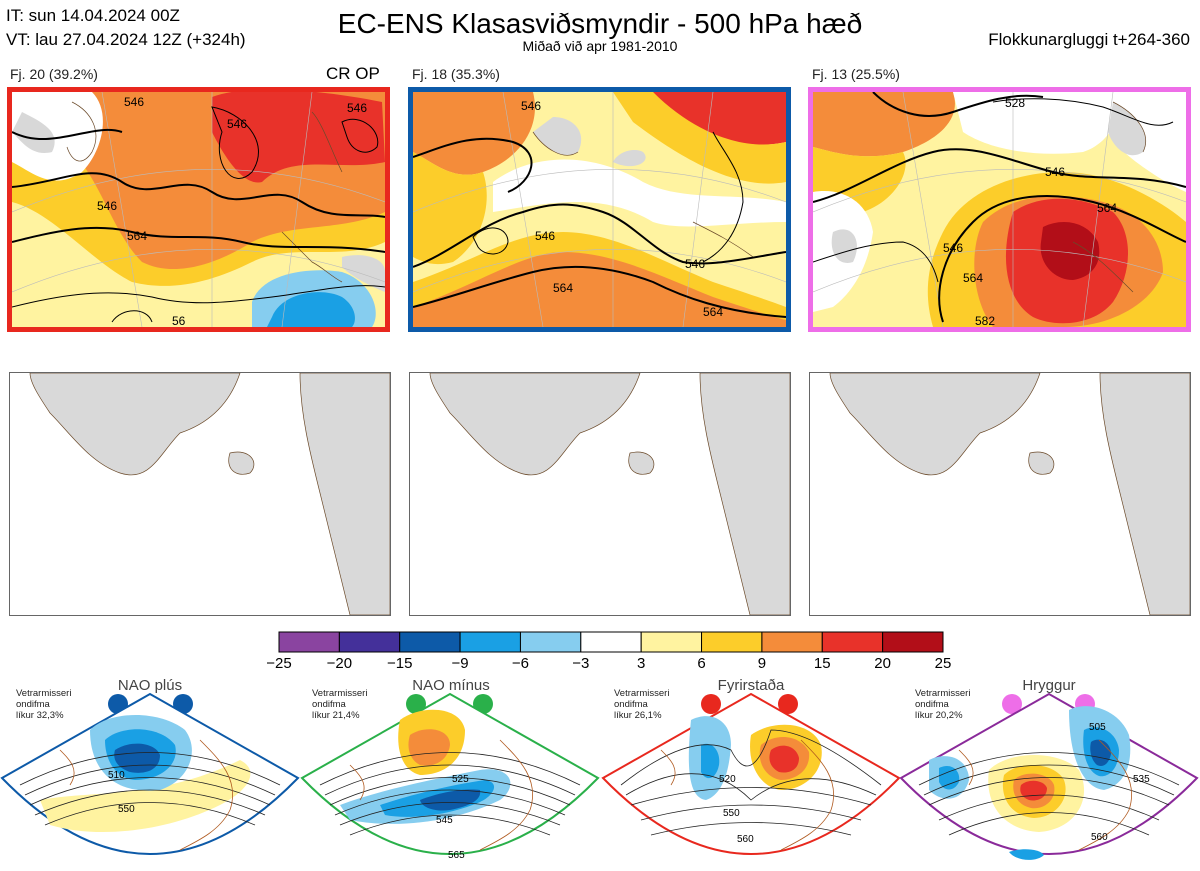 The image size is (1200, 871). I want to click on colorbar-tick-label: −15, so click(399, 663).